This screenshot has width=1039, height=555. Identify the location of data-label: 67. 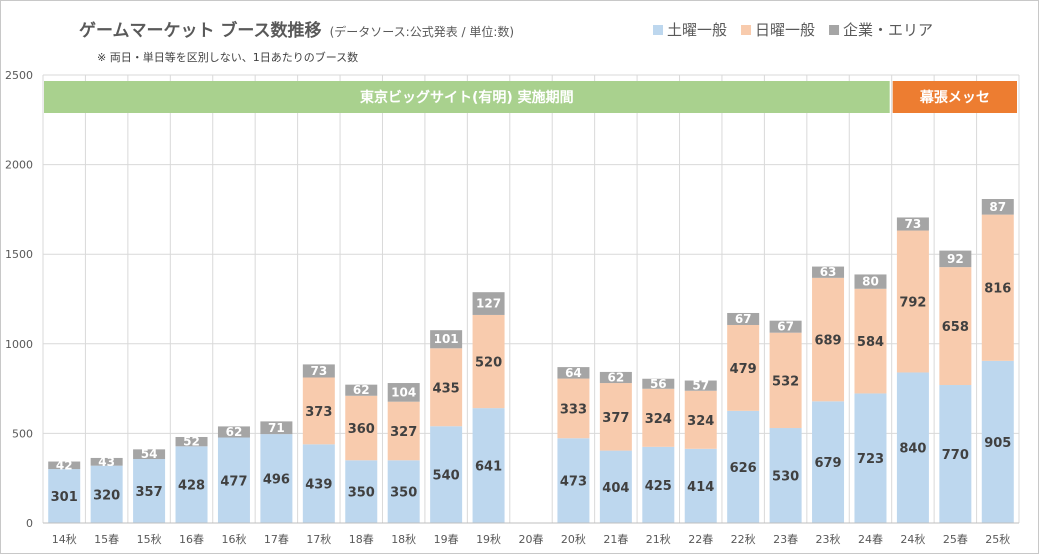
(743, 319).